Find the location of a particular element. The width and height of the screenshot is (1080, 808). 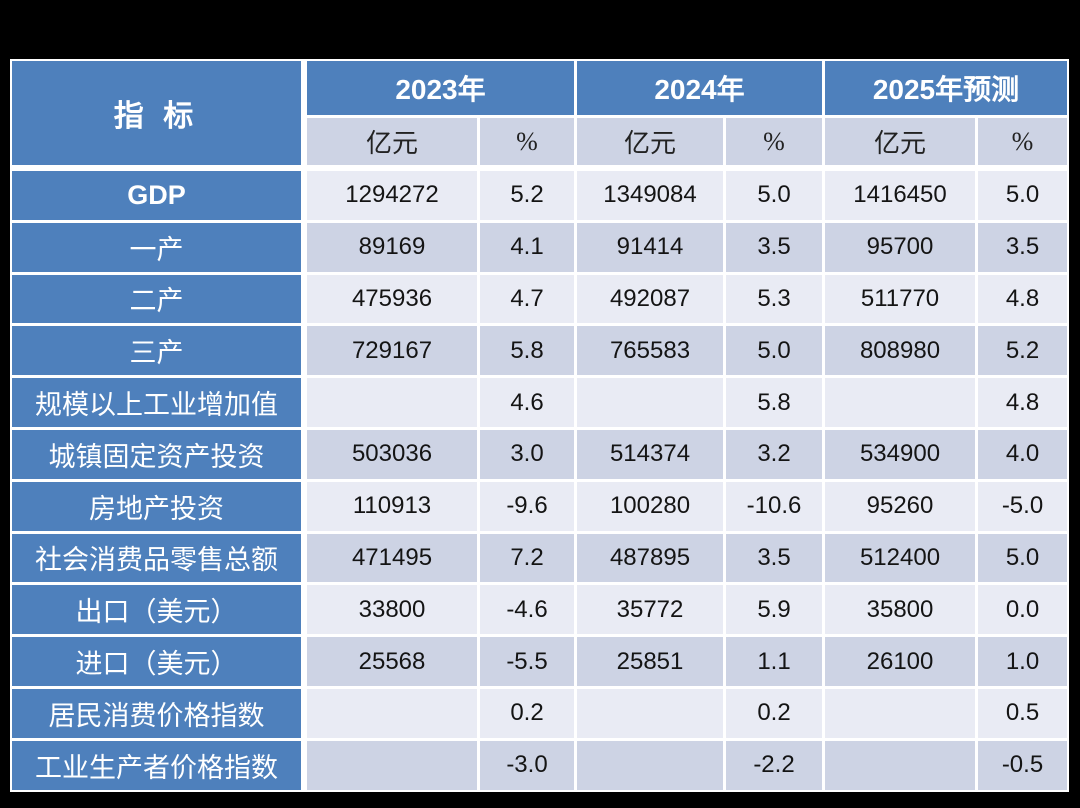

data-cell: 25851 is located at coordinates (650, 661).